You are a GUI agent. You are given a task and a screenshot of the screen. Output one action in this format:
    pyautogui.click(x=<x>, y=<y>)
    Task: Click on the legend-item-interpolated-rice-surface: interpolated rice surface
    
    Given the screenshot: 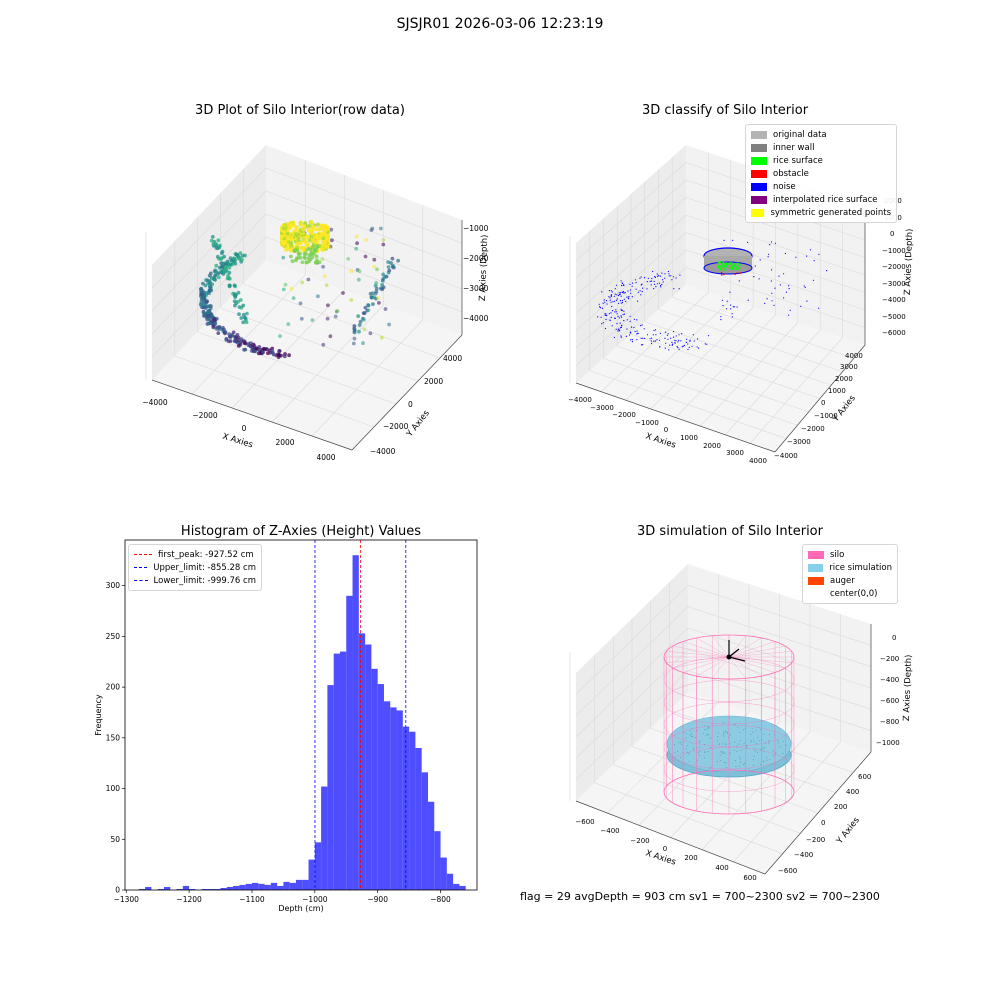 What is the action you would take?
    pyautogui.click(x=821, y=199)
    